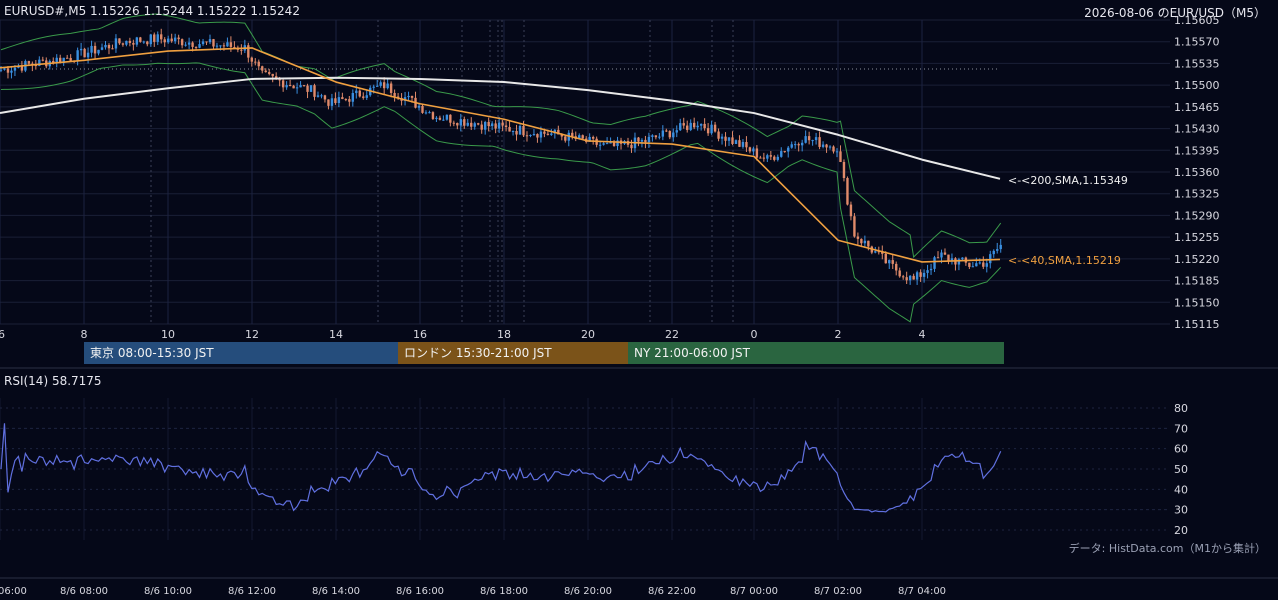  What do you see at coordinates (1181, 469) in the screenshot?
I see `rsi-tick-label: 50` at bounding box center [1181, 469].